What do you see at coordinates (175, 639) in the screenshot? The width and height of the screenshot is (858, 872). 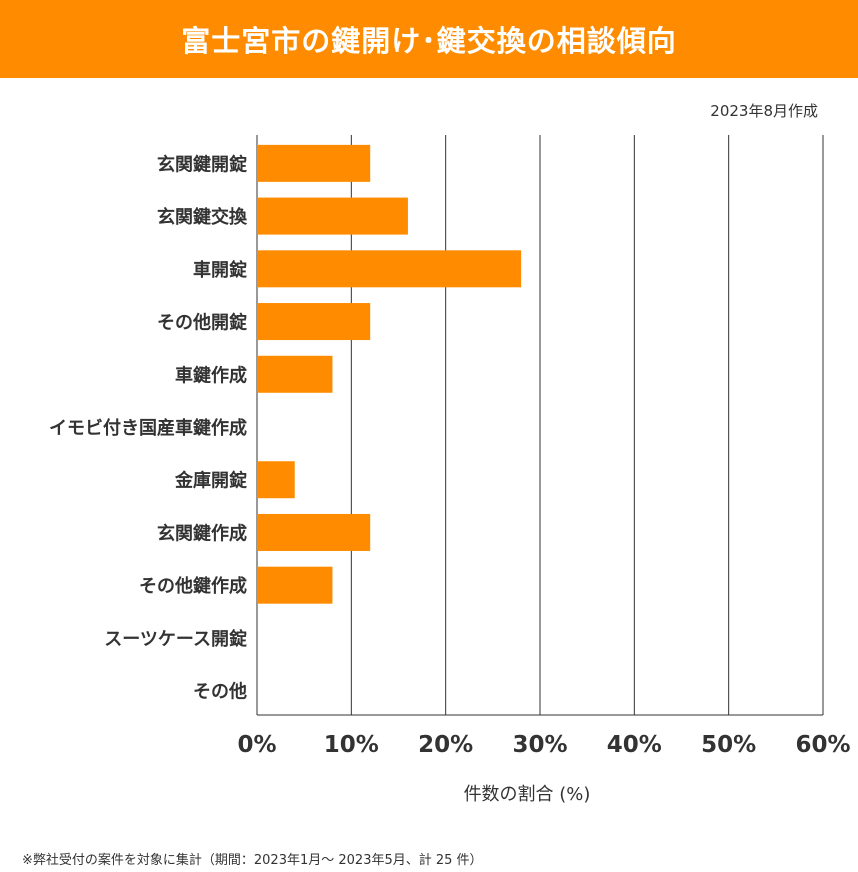 I see `category-label: スーツケース開錠` at bounding box center [175, 639].